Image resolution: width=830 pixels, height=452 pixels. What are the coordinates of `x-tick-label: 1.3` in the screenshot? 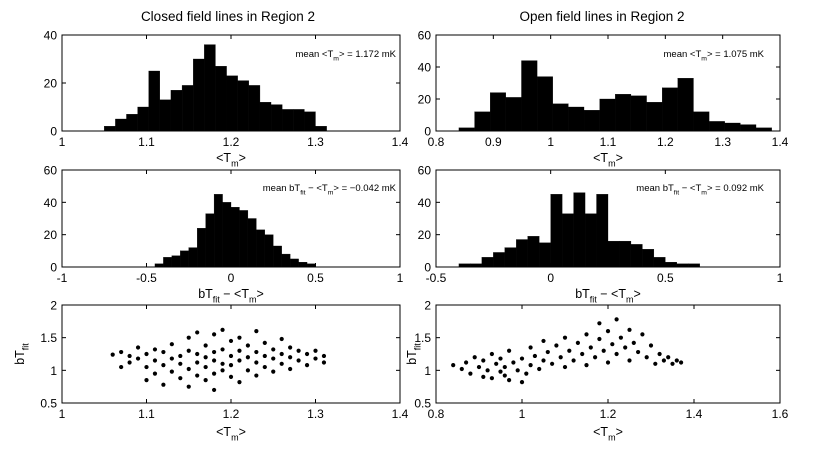 It's located at (315, 414).